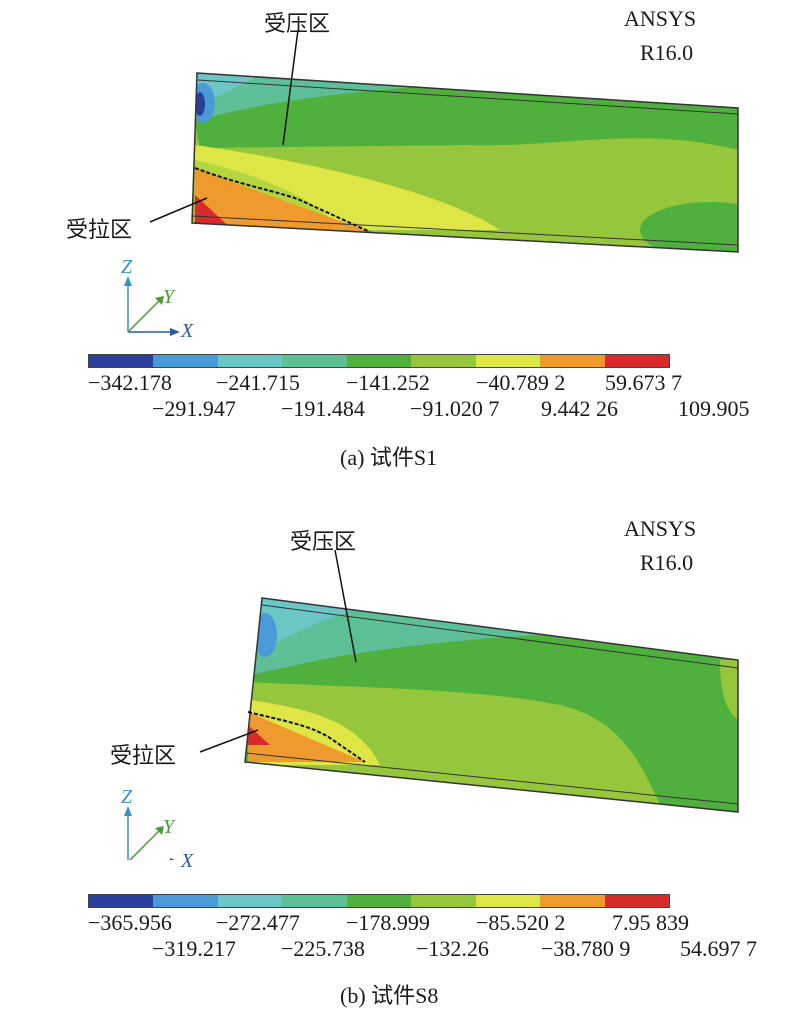 The height and width of the screenshot is (1012, 800). Describe the element at coordinates (388, 922) in the screenshot. I see `legend-value: −178.999` at that location.